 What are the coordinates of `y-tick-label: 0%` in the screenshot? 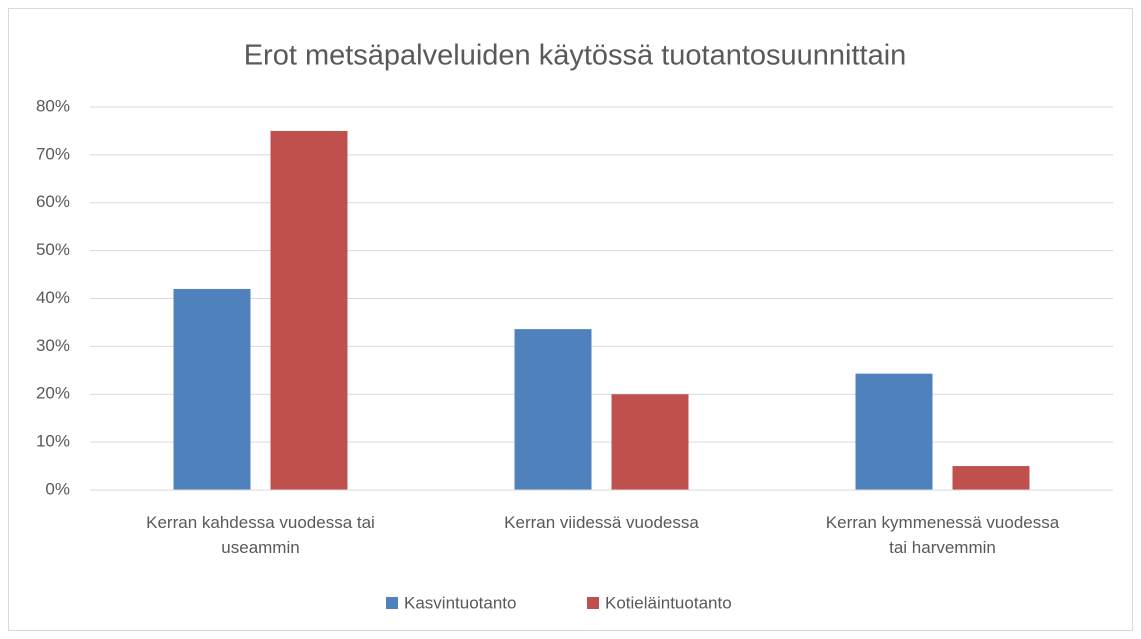 It's located at (57, 488).